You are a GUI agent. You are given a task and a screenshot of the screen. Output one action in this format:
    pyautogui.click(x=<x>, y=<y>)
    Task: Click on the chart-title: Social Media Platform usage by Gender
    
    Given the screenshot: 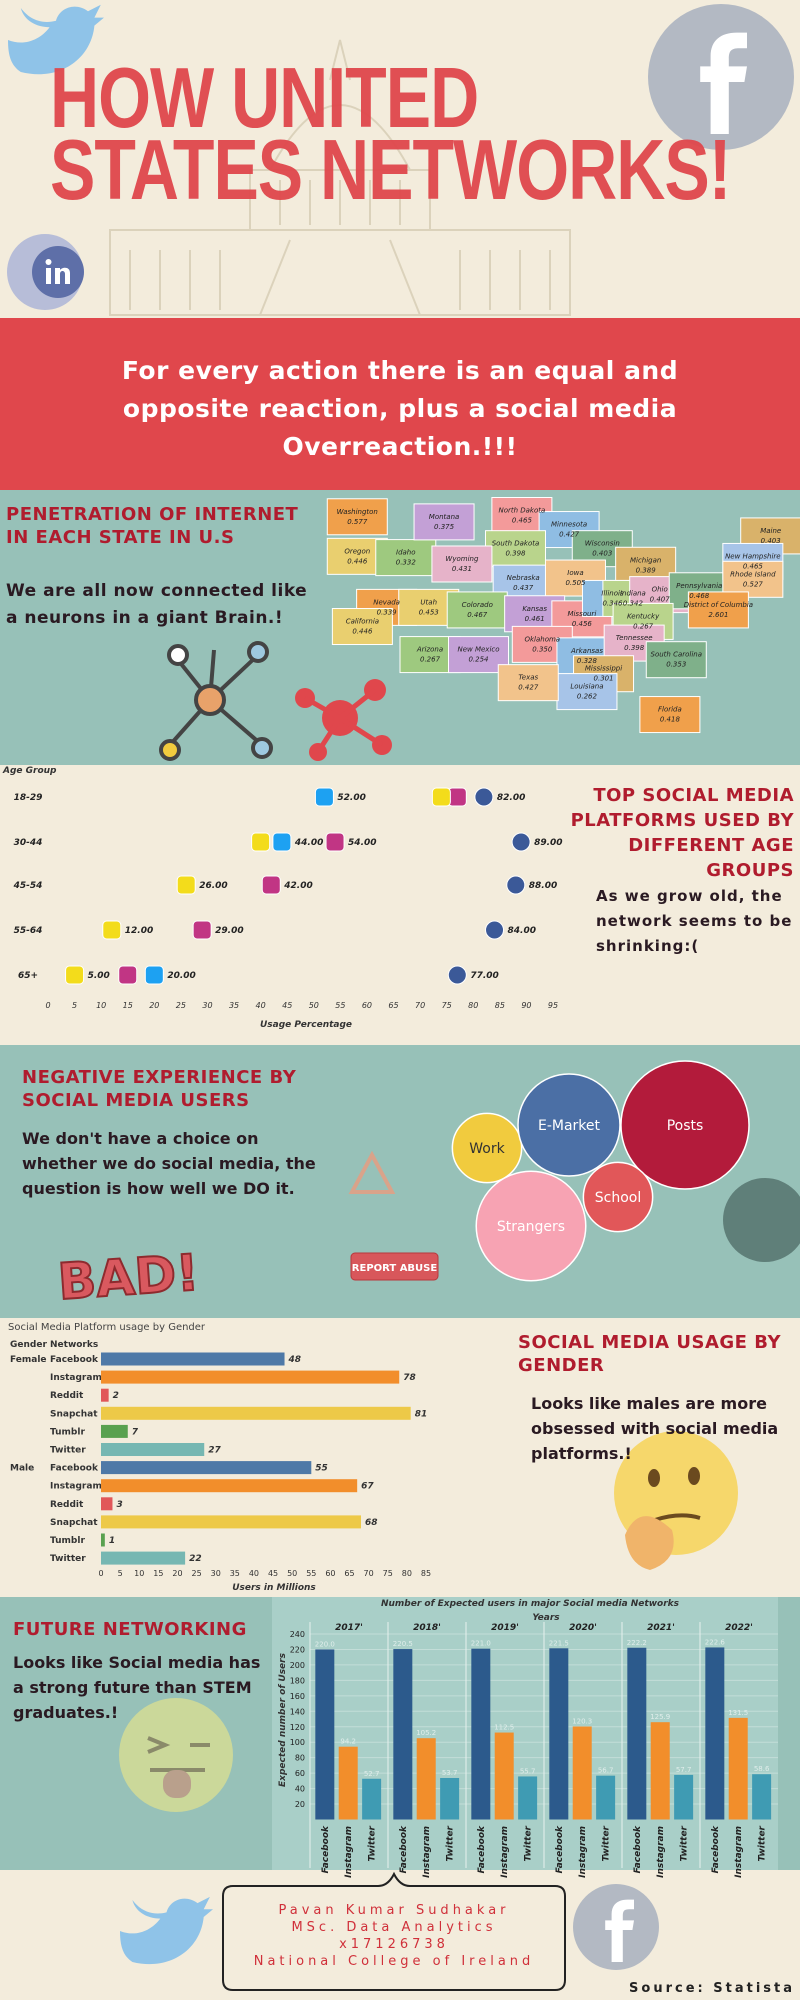 What is the action you would take?
    pyautogui.click(x=107, y=1327)
    